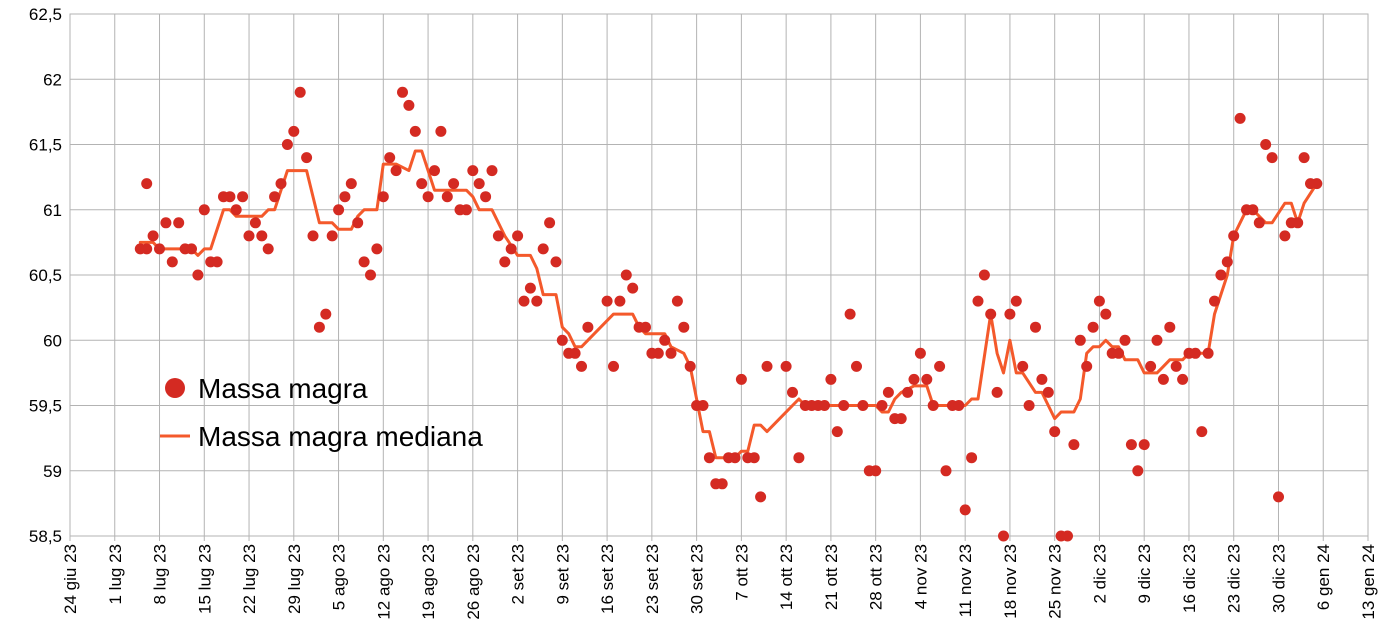  I want to click on y-tick-label: 60,5, so click(45, 275).